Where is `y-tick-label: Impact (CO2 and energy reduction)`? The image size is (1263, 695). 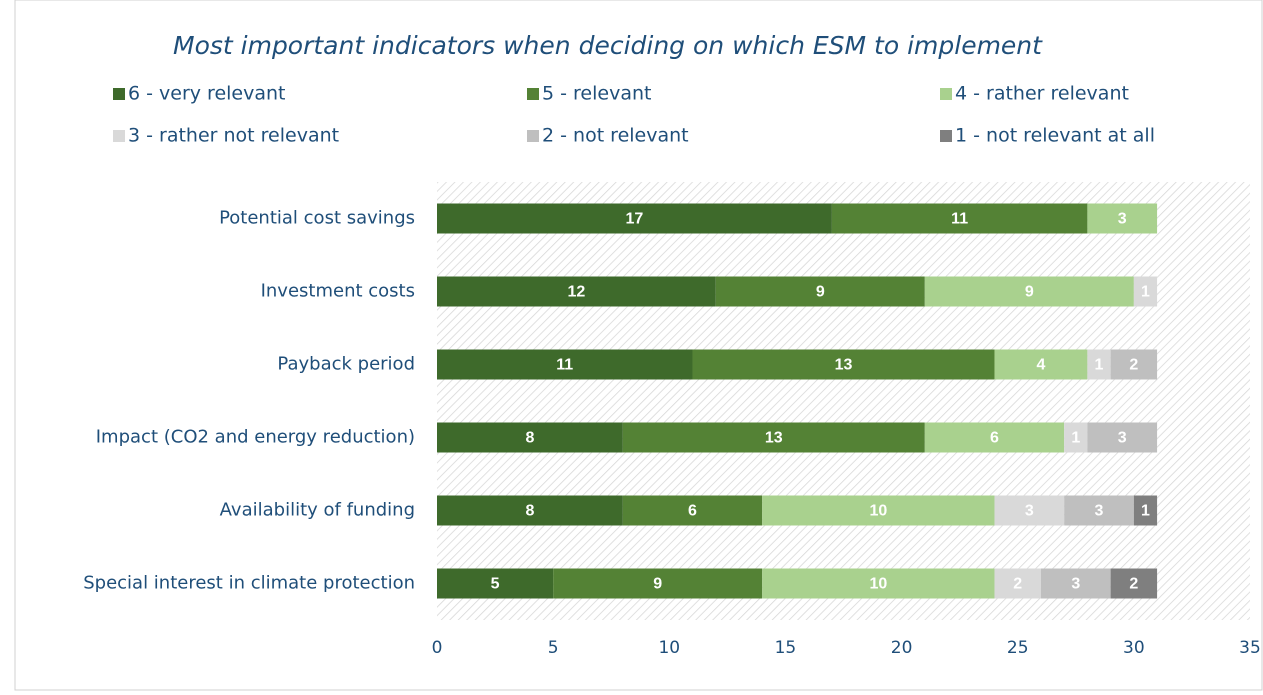
y-tick-label: Impact (CO2 and energy reduction) is located at coordinates (255, 437).